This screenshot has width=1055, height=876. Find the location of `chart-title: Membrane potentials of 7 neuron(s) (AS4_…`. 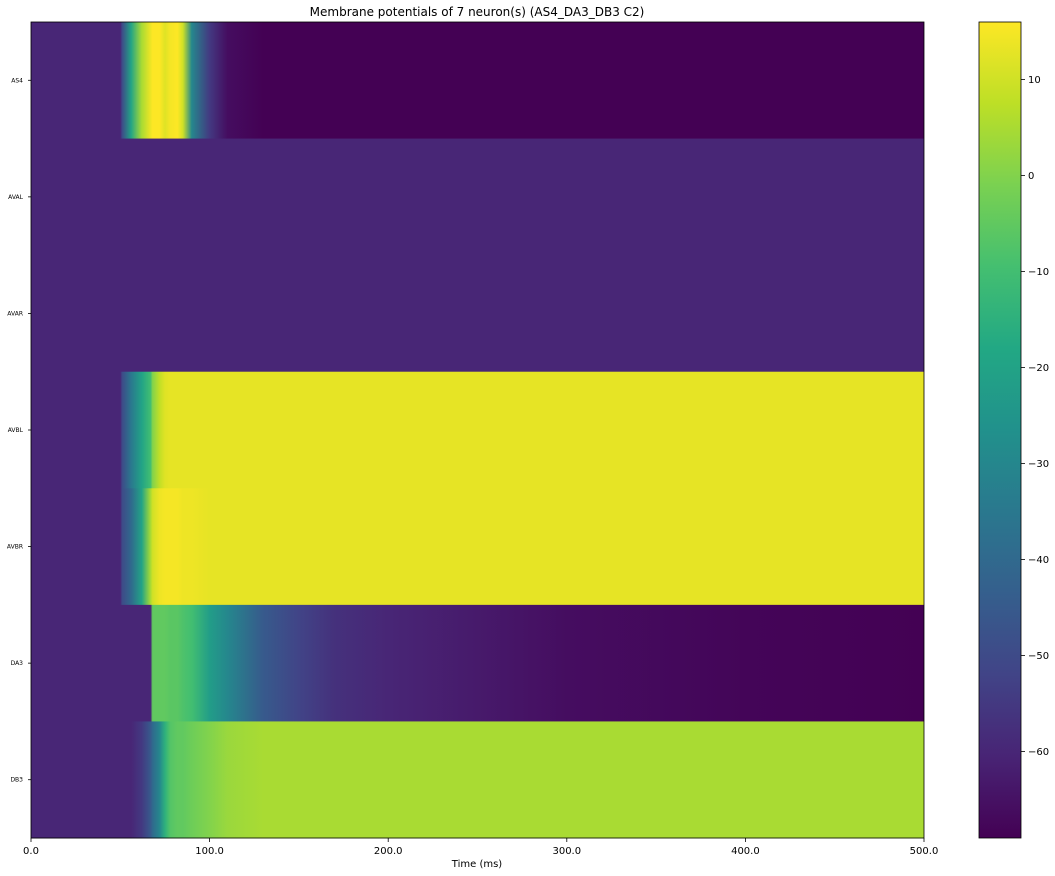

chart-title: Membrane potentials of 7 neuron(s) (AS4_… is located at coordinates (477, 12).